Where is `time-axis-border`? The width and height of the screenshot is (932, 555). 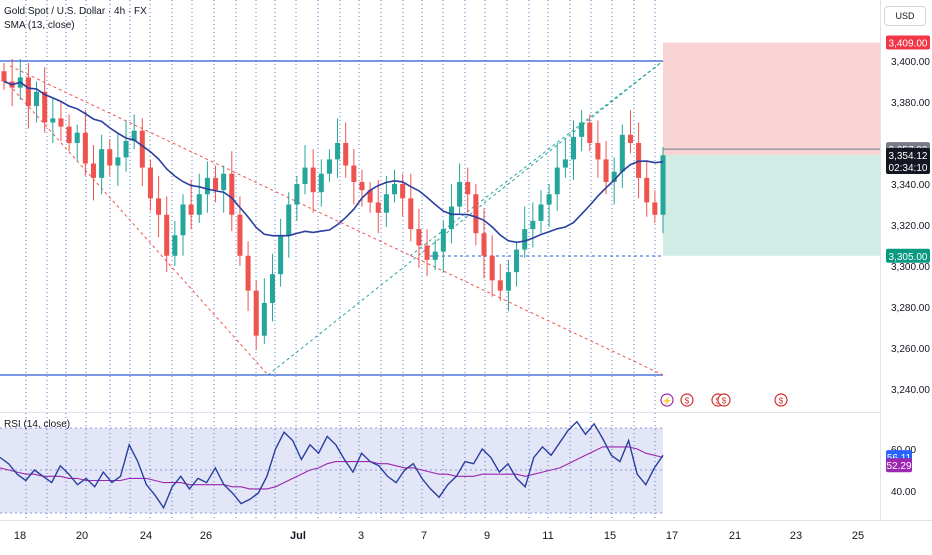 time-axis-border is located at coordinates (466, 520).